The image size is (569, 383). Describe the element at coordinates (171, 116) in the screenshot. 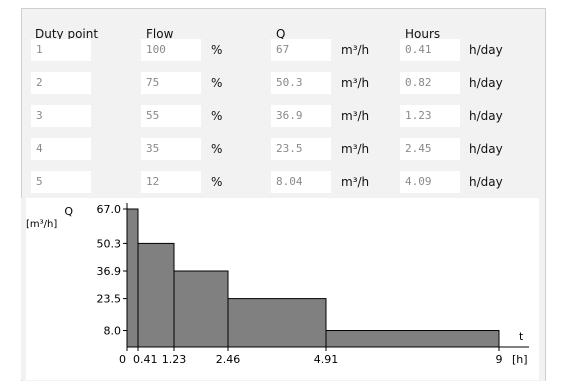

I see `flow-field: 55` at that location.